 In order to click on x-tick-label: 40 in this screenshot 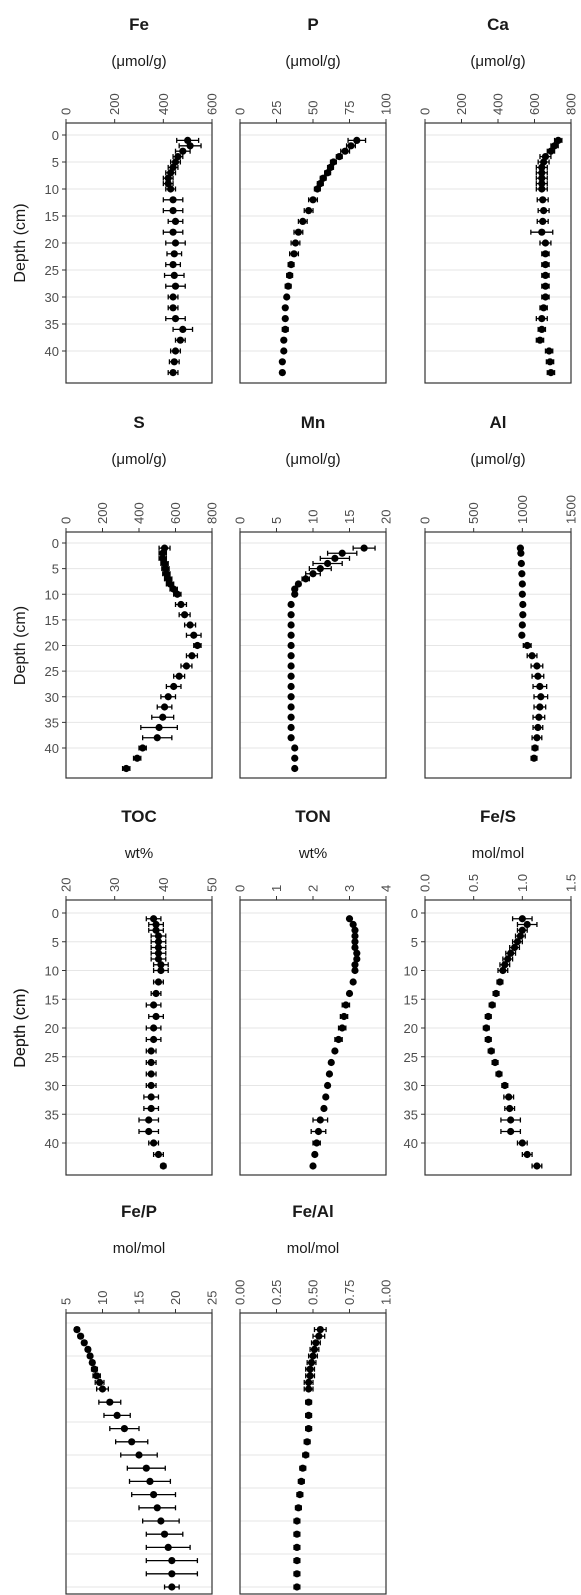, I will do `click(163, 885)`.